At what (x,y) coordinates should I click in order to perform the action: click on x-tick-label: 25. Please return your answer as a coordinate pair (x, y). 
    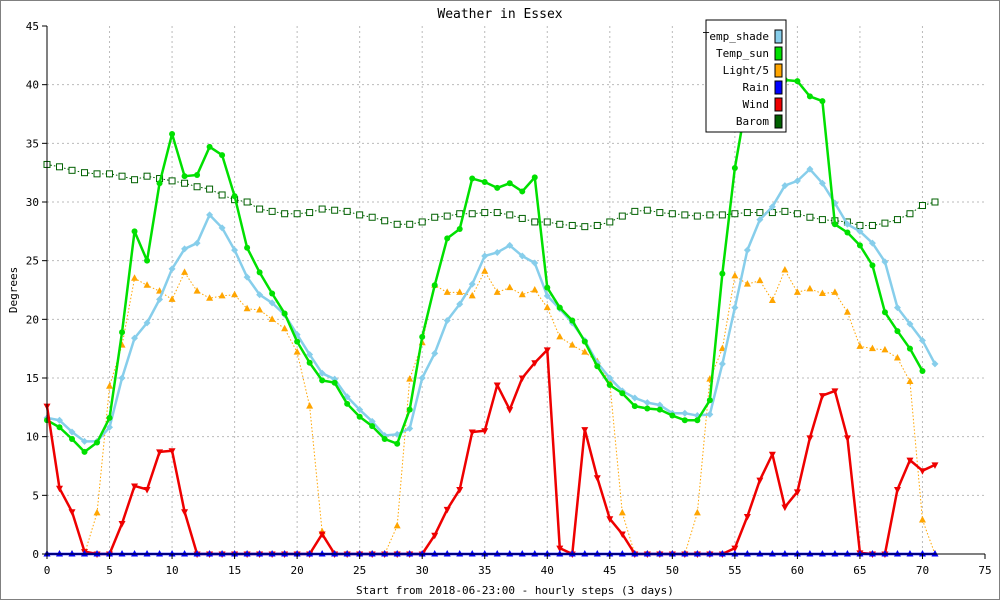
    Looking at the image, I should click on (359, 570).